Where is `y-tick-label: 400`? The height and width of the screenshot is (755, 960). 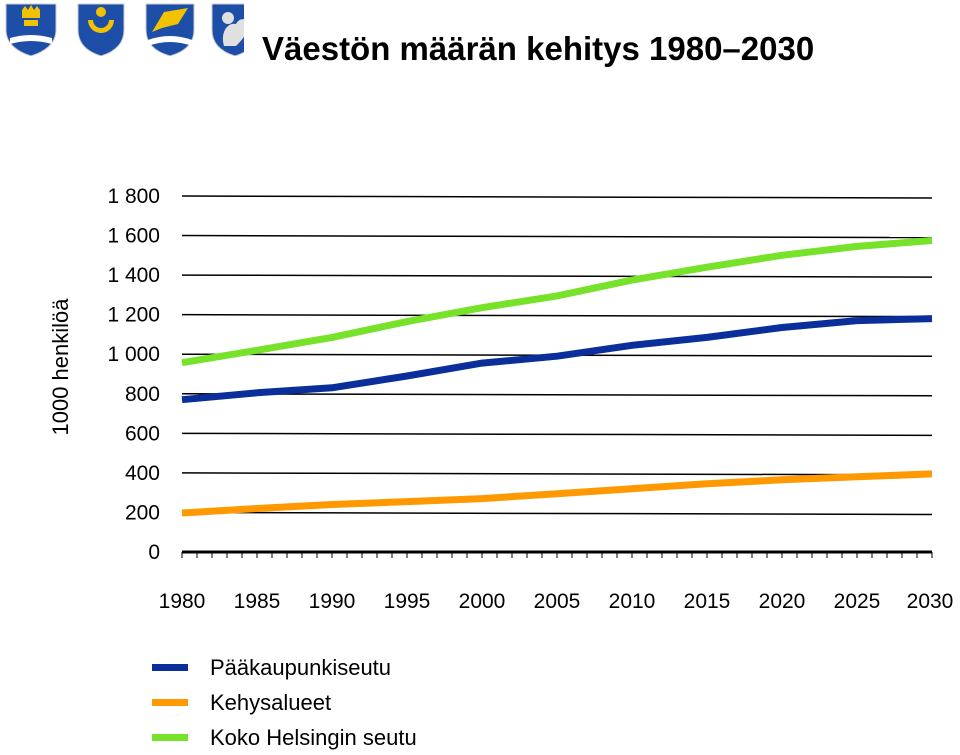
y-tick-label: 400 is located at coordinates (142, 473).